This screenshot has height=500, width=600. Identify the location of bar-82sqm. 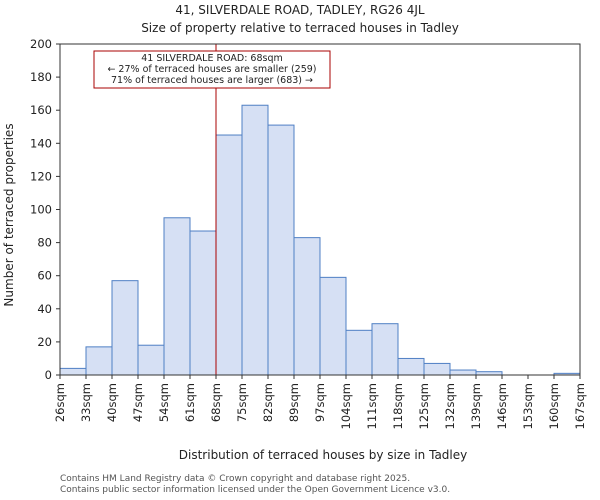
(281, 250).